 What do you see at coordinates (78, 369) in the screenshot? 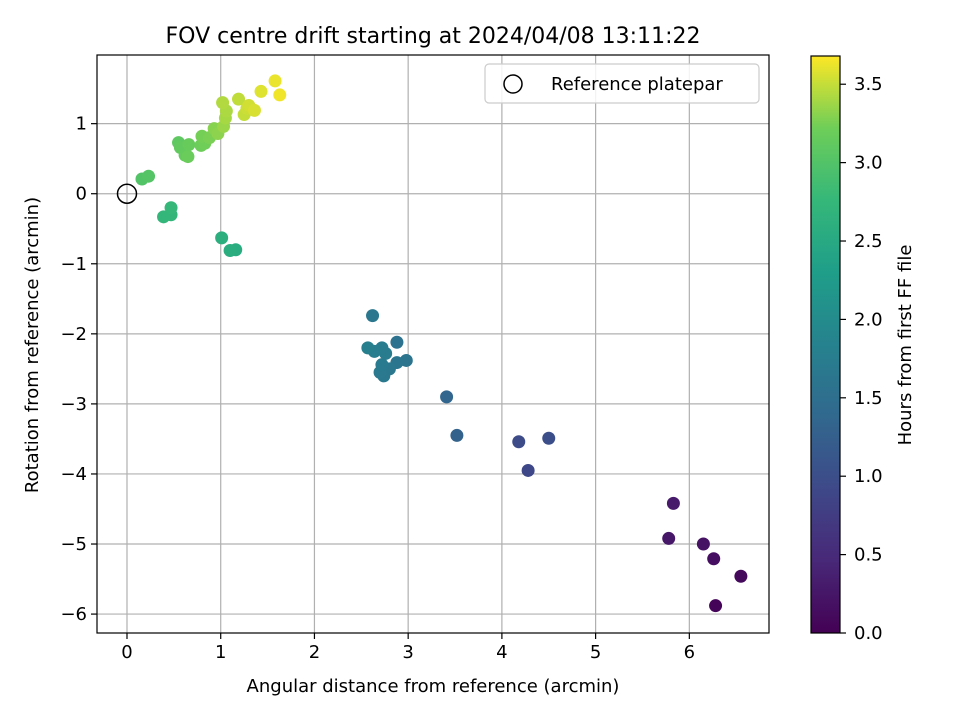
I see `y-axis-ticks: 1 0 −1 −2 −3 −4 −5 −6` at bounding box center [78, 369].